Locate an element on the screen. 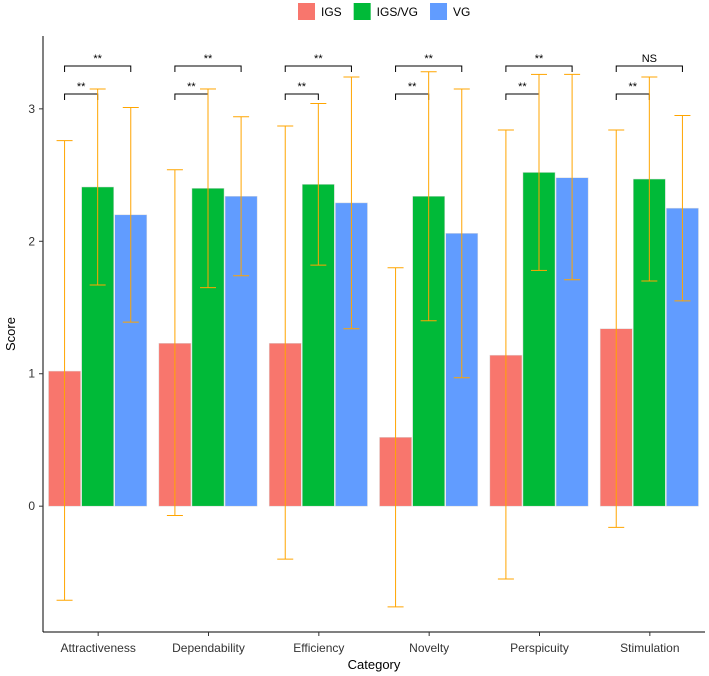  x-tick-label: Novelty is located at coordinates (429, 648).